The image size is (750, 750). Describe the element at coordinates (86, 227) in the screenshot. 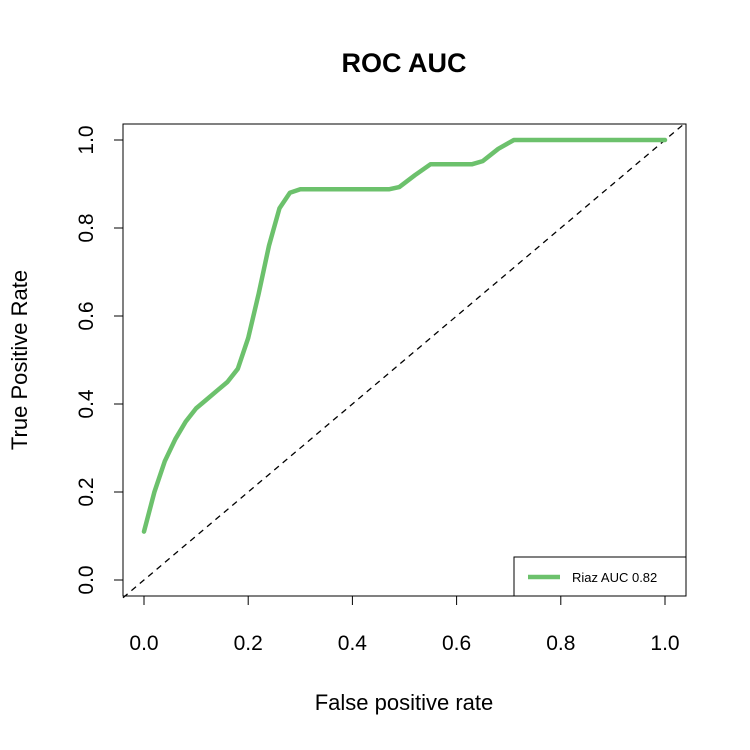

I see `y-tick-label: 0.8` at that location.